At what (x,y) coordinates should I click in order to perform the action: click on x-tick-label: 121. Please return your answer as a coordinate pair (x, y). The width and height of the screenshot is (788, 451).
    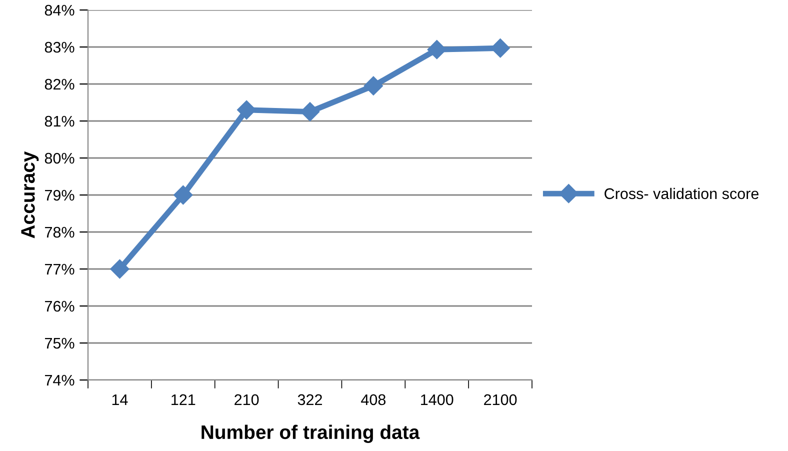
    Looking at the image, I should click on (184, 399).